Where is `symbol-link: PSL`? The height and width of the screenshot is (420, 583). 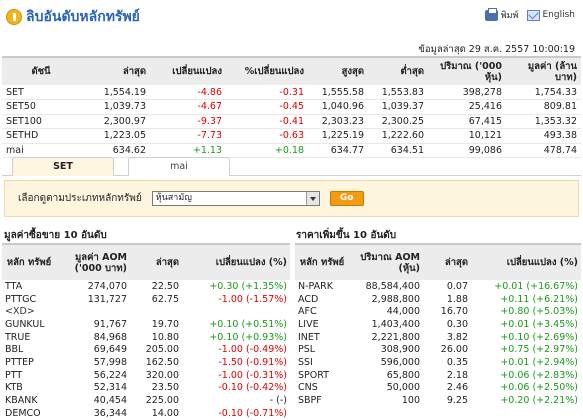
symbol-link: PSL is located at coordinates (307, 350).